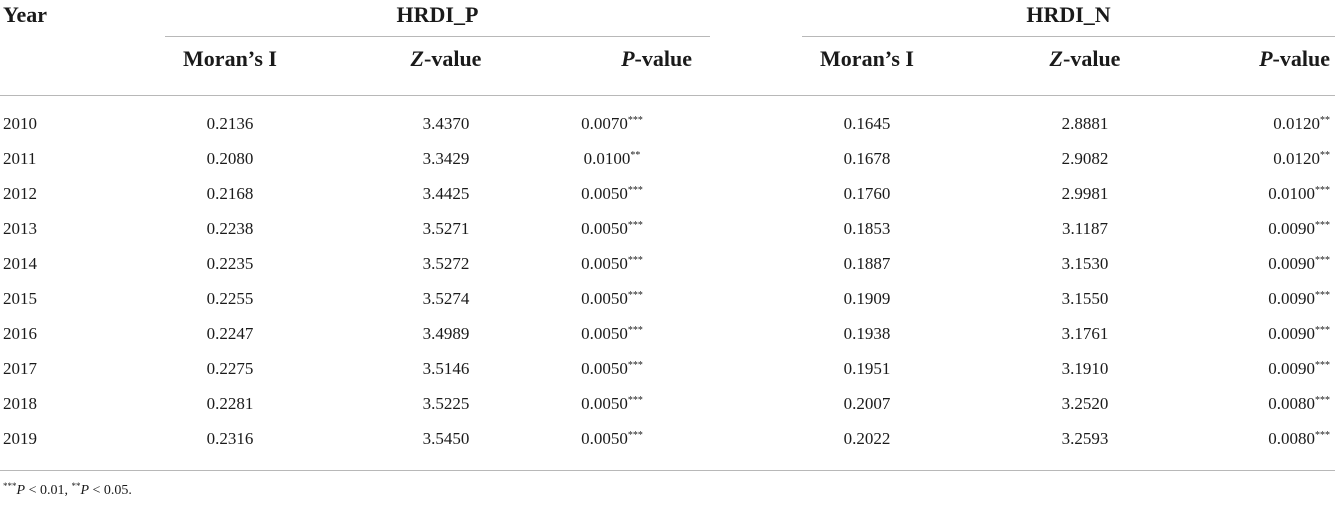  I want to click on n-z-cell: 2.9981, so click(1085, 193).